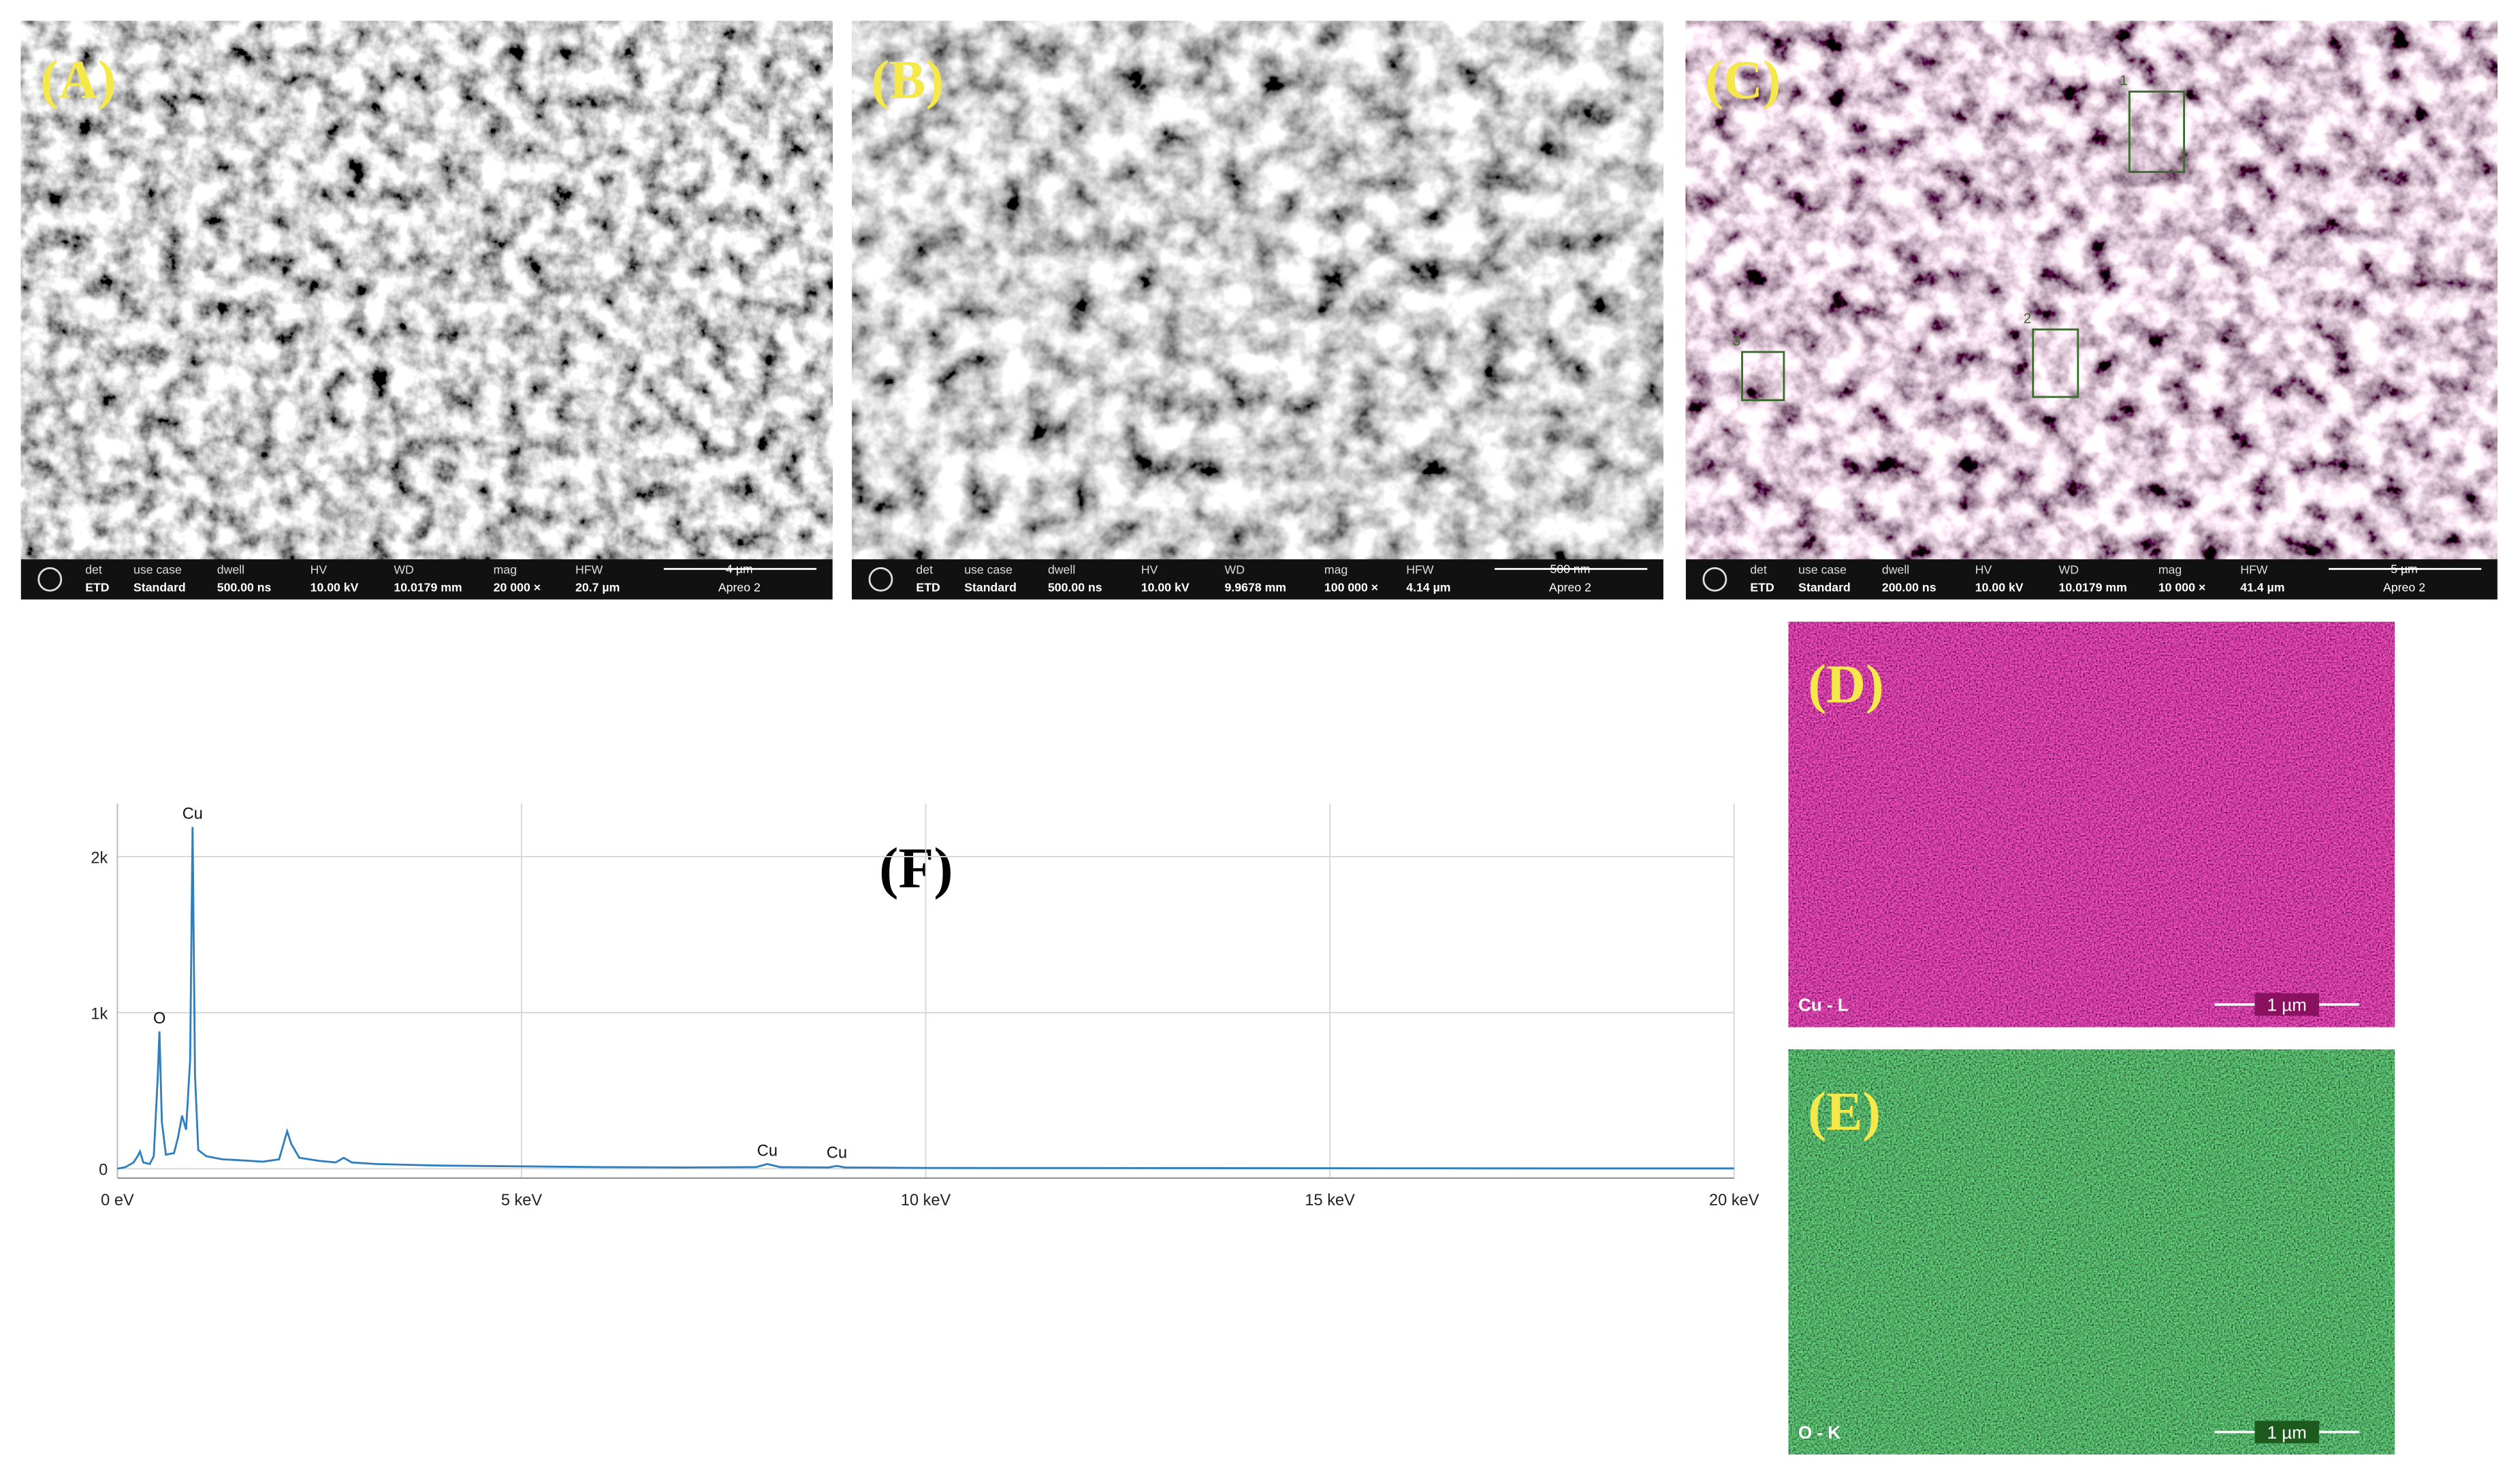 The width and height of the screenshot is (2520, 1477). Describe the element at coordinates (1844, 1112) in the screenshot. I see `map-label: (E)` at that location.